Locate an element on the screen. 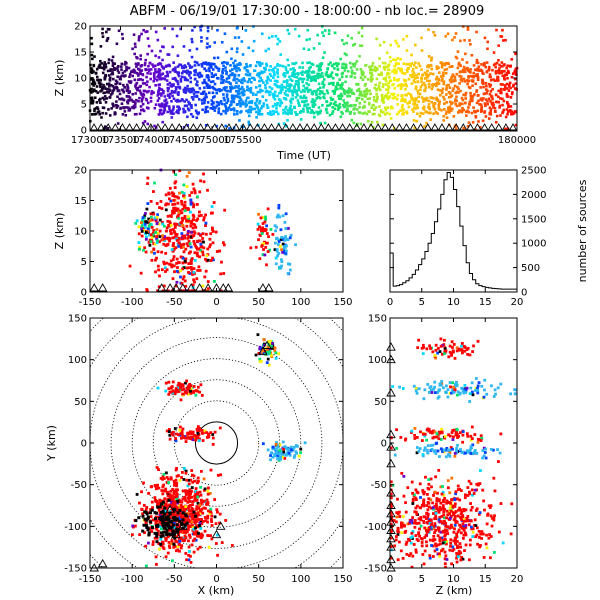 The image size is (600, 600). time-height-station-marker is located at coordinates (293, 127).